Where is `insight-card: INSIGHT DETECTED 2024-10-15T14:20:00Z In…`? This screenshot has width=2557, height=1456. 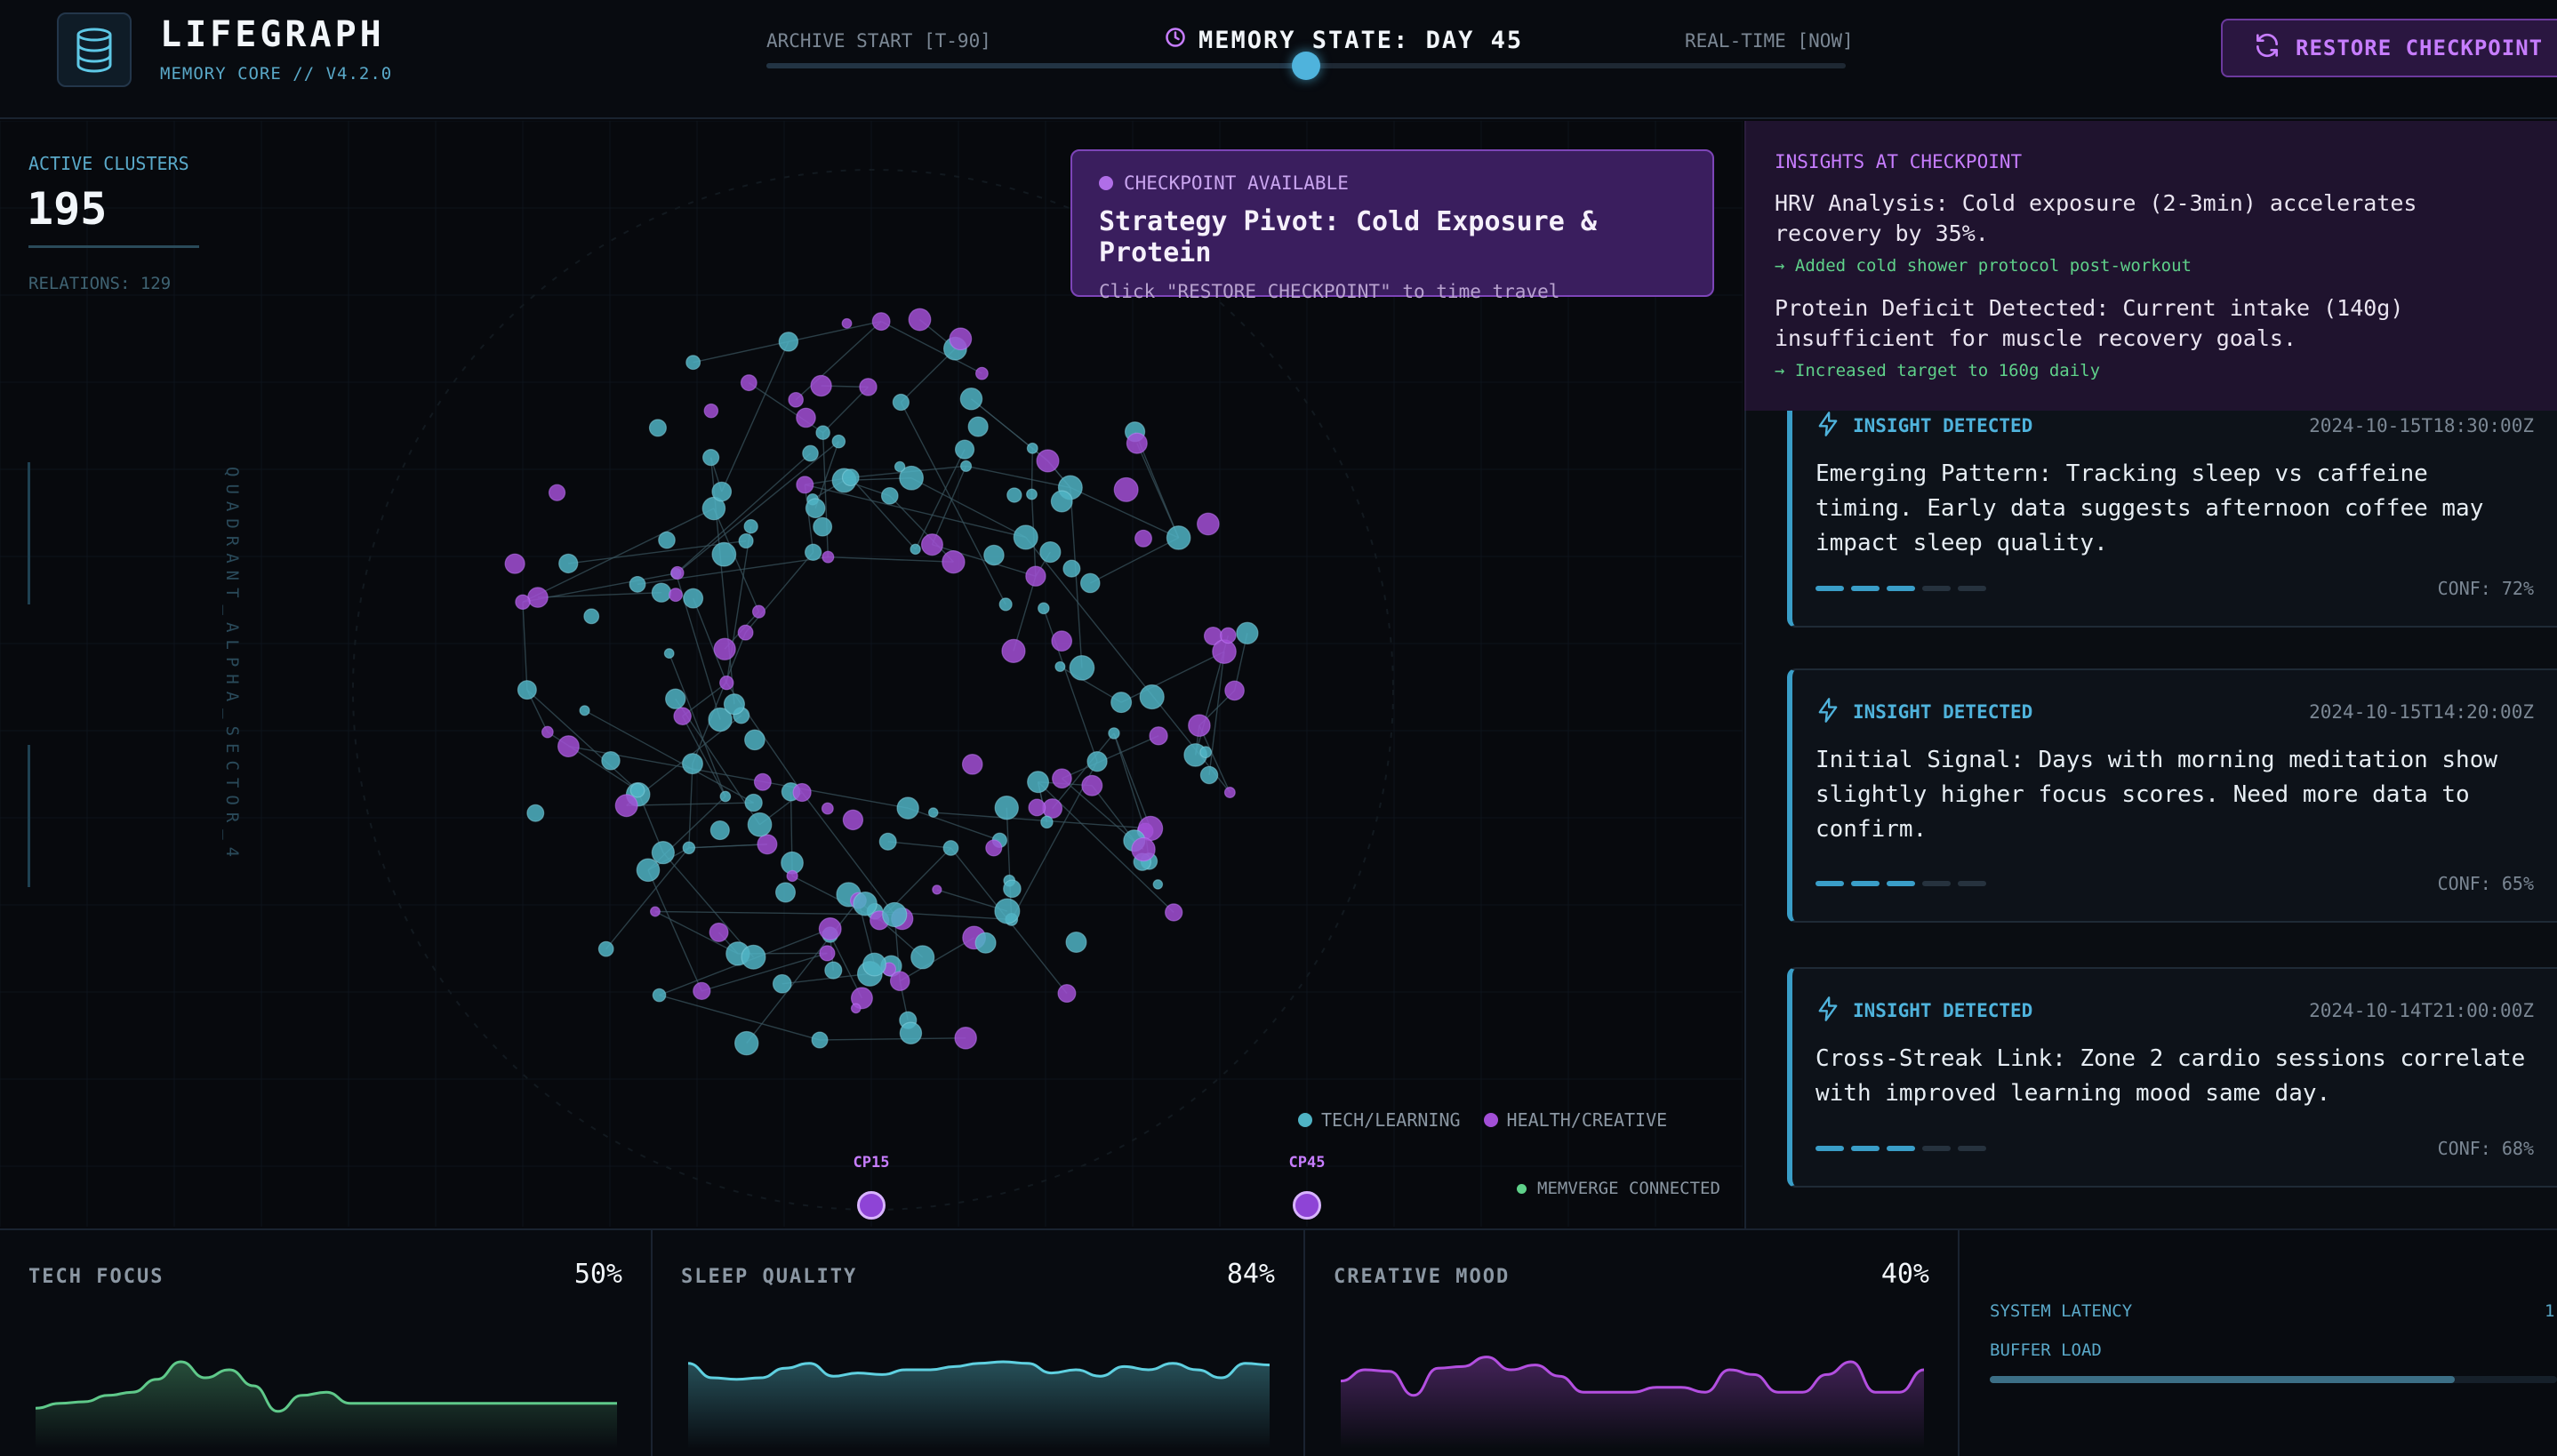
insight-card: INSIGHT DETECTED 2024-10-15T14:20:00Z In… is located at coordinates (2172, 795).